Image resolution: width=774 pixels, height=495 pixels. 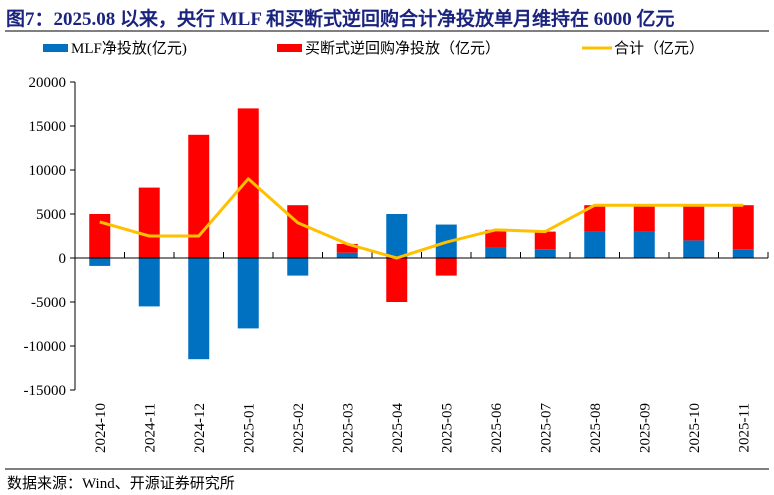 What do you see at coordinates (659, 48) in the screenshot?
I see `legend-label: 合计（亿元）` at bounding box center [659, 48].